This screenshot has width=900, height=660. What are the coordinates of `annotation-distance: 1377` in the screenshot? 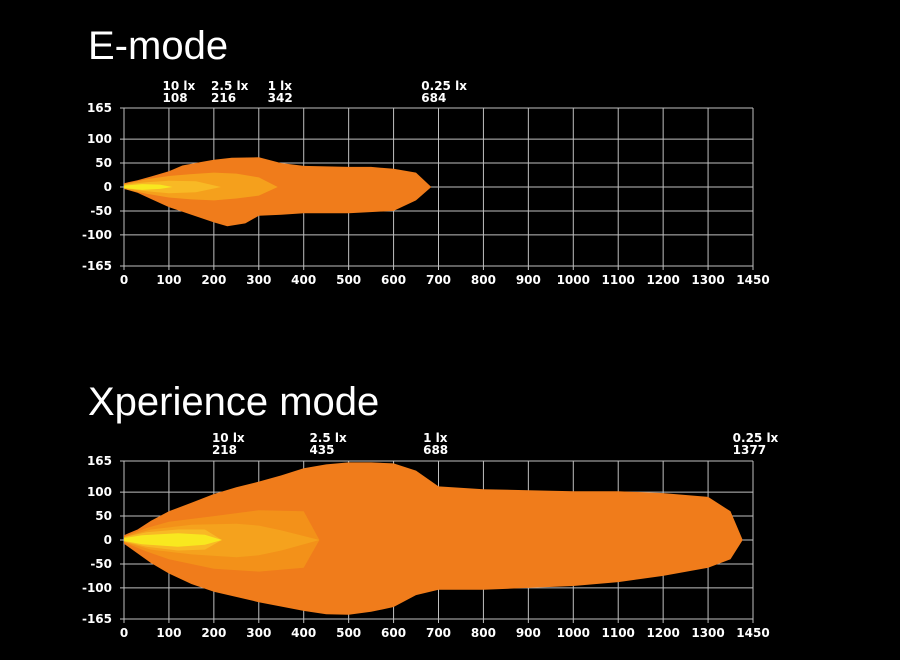 It's located at (749, 450).